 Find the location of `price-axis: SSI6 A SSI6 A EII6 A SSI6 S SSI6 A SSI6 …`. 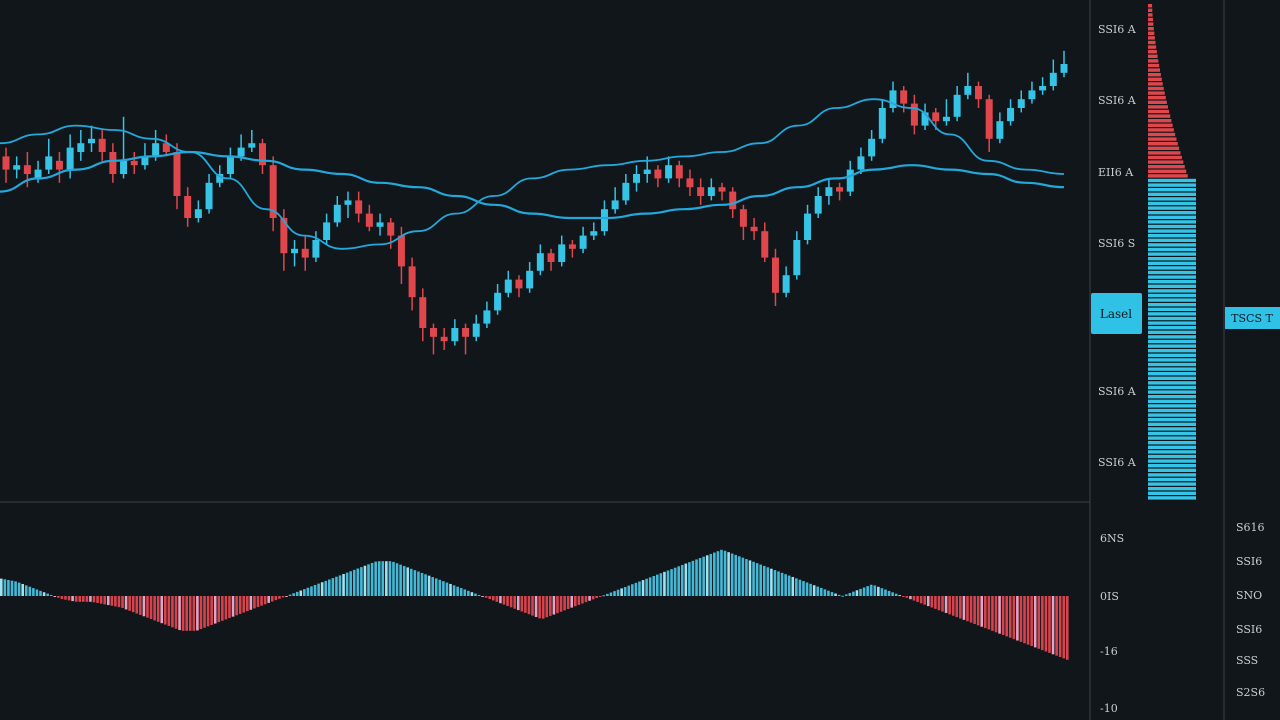

price-axis: SSI6 A SSI6 A EII6 A SSI6 S SSI6 A SSI6 … is located at coordinates (1117, 246).